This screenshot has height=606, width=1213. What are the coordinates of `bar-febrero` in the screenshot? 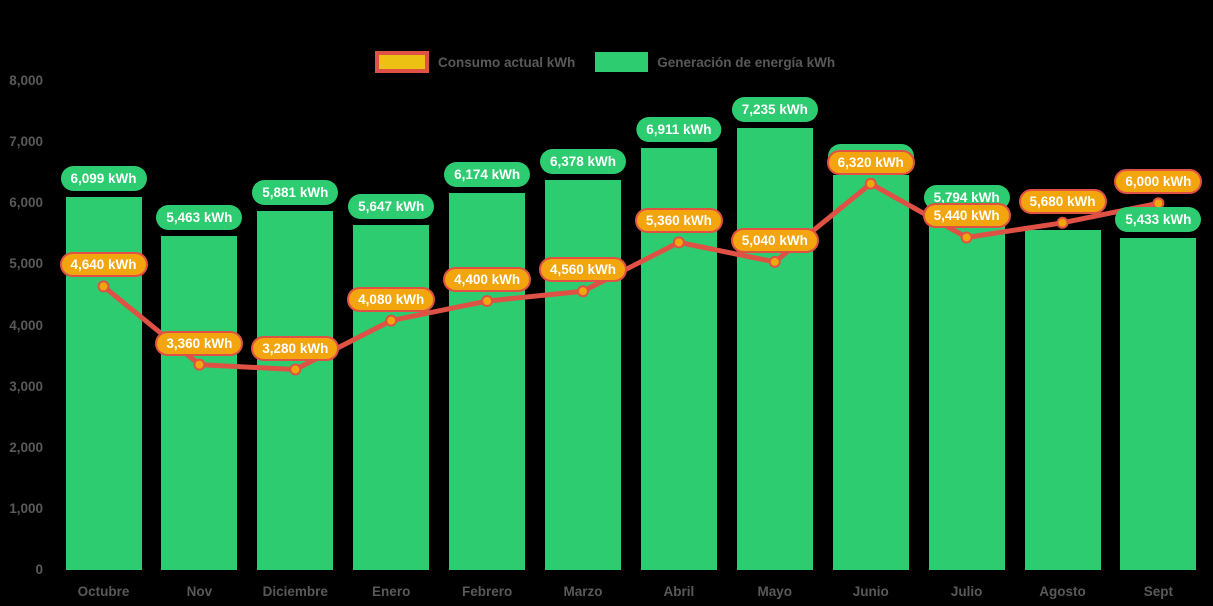 It's located at (487, 381).